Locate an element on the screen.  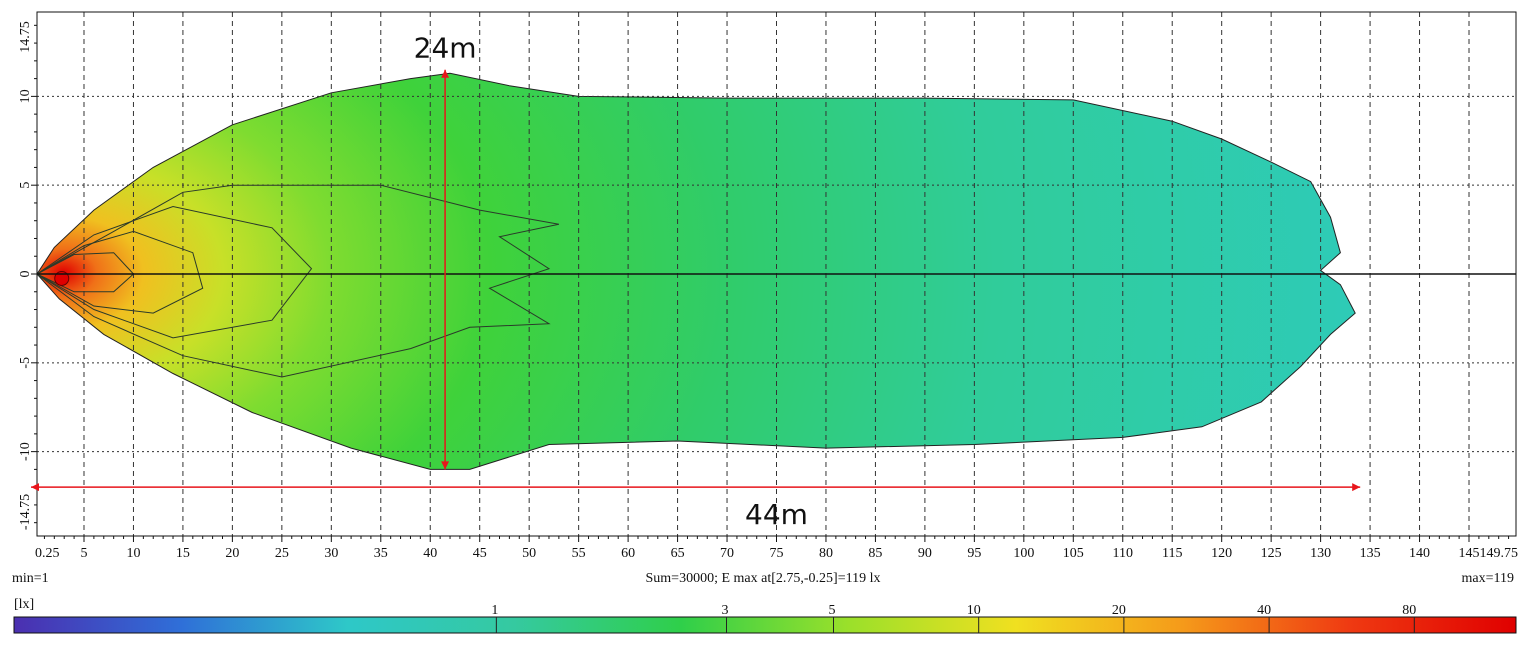
x-tick-label: 5 is located at coordinates (83, 553).